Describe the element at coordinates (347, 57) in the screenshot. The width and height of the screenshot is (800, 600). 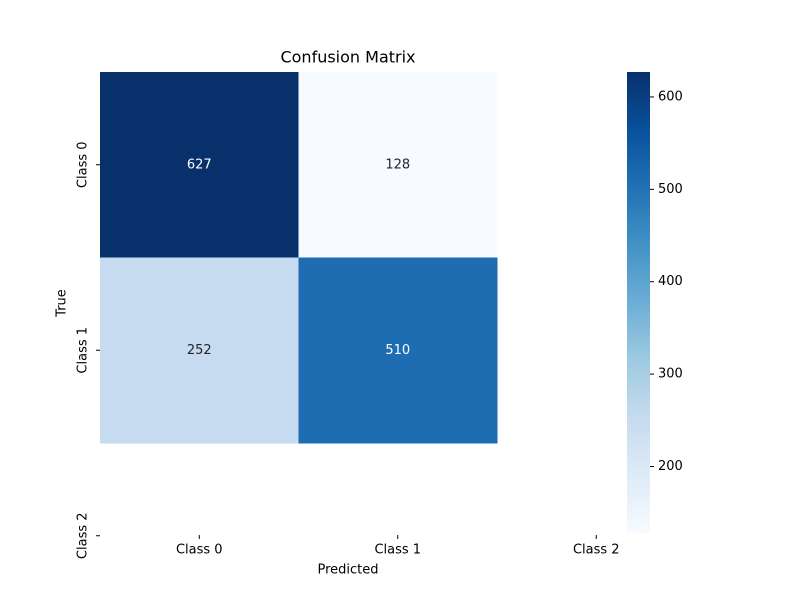
I see `chart-title: Confusion Matrix` at that location.